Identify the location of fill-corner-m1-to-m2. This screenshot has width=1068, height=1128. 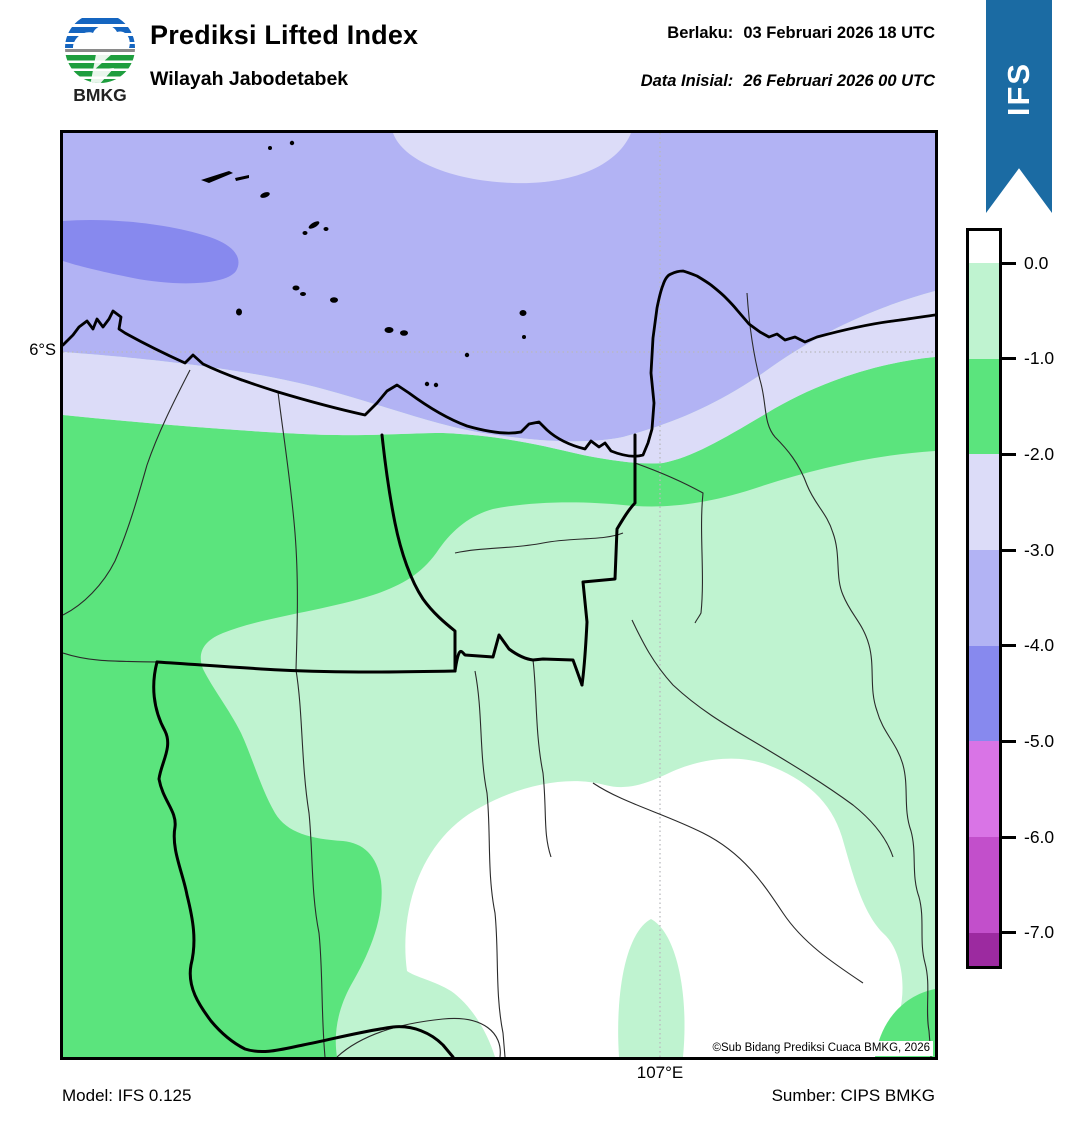
(905, 1023).